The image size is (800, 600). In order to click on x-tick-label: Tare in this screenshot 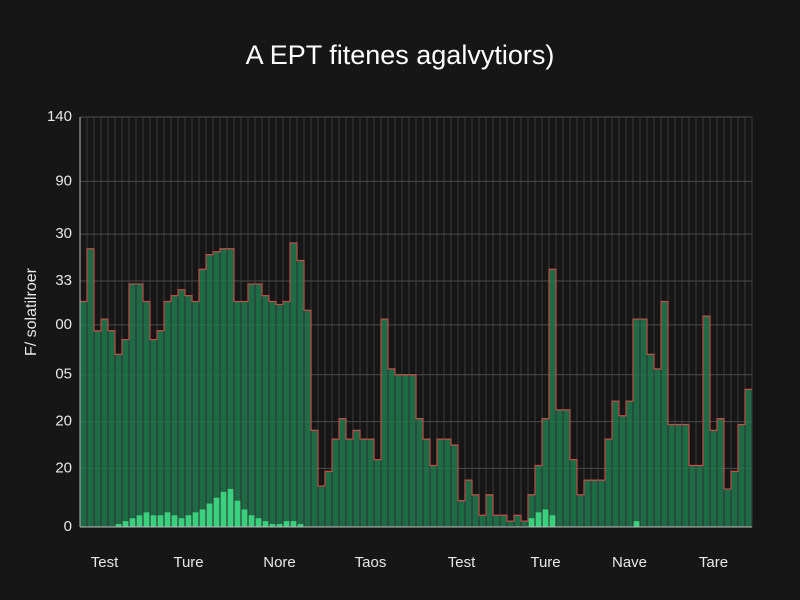, I will do `click(713, 562)`.